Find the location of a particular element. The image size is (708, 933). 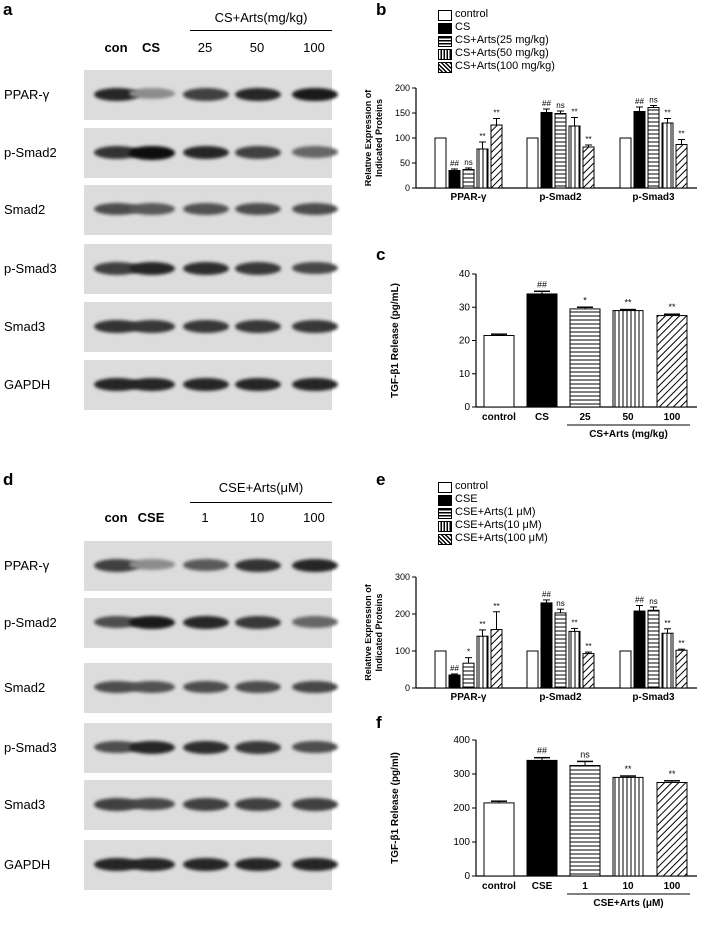

y-axis-label: Indicated Proteins is located at coordinates (379, 138).